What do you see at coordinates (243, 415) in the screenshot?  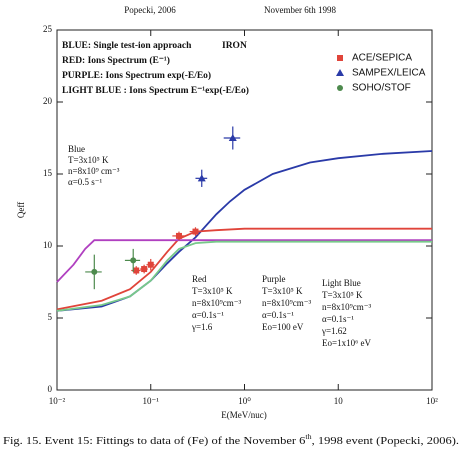 I see `x-axis-label: E(MeV/nuc)` at bounding box center [243, 415].